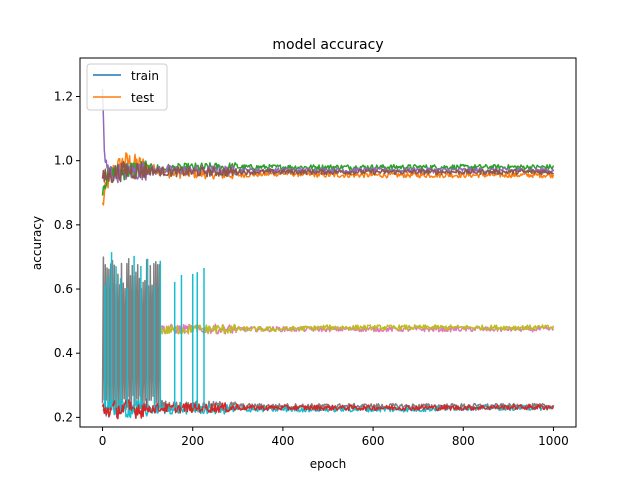 The height and width of the screenshot is (480, 640). I want to click on legend-label-train: train, so click(145, 76).